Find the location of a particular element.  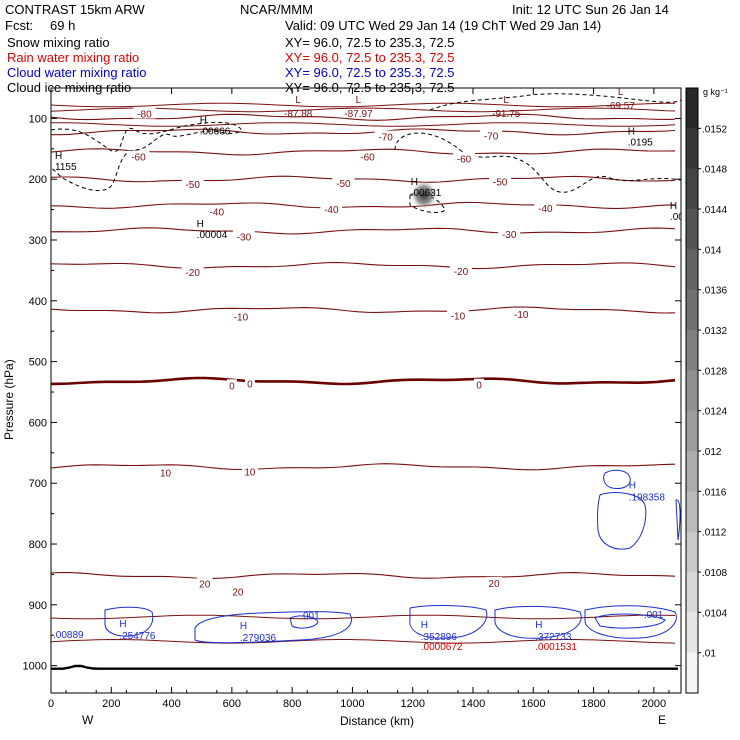

y-tick-label: 300 is located at coordinates (38, 241).